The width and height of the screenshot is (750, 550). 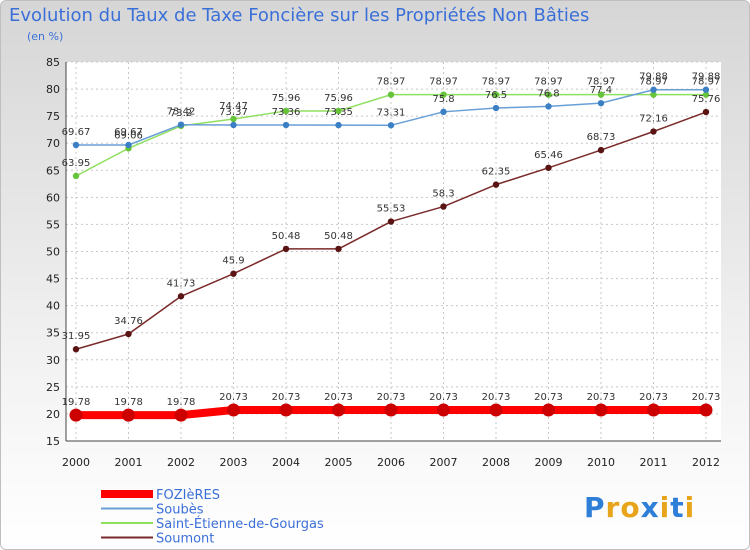 What do you see at coordinates (601, 462) in the screenshot?
I see `x-tick-label: 2010` at bounding box center [601, 462].